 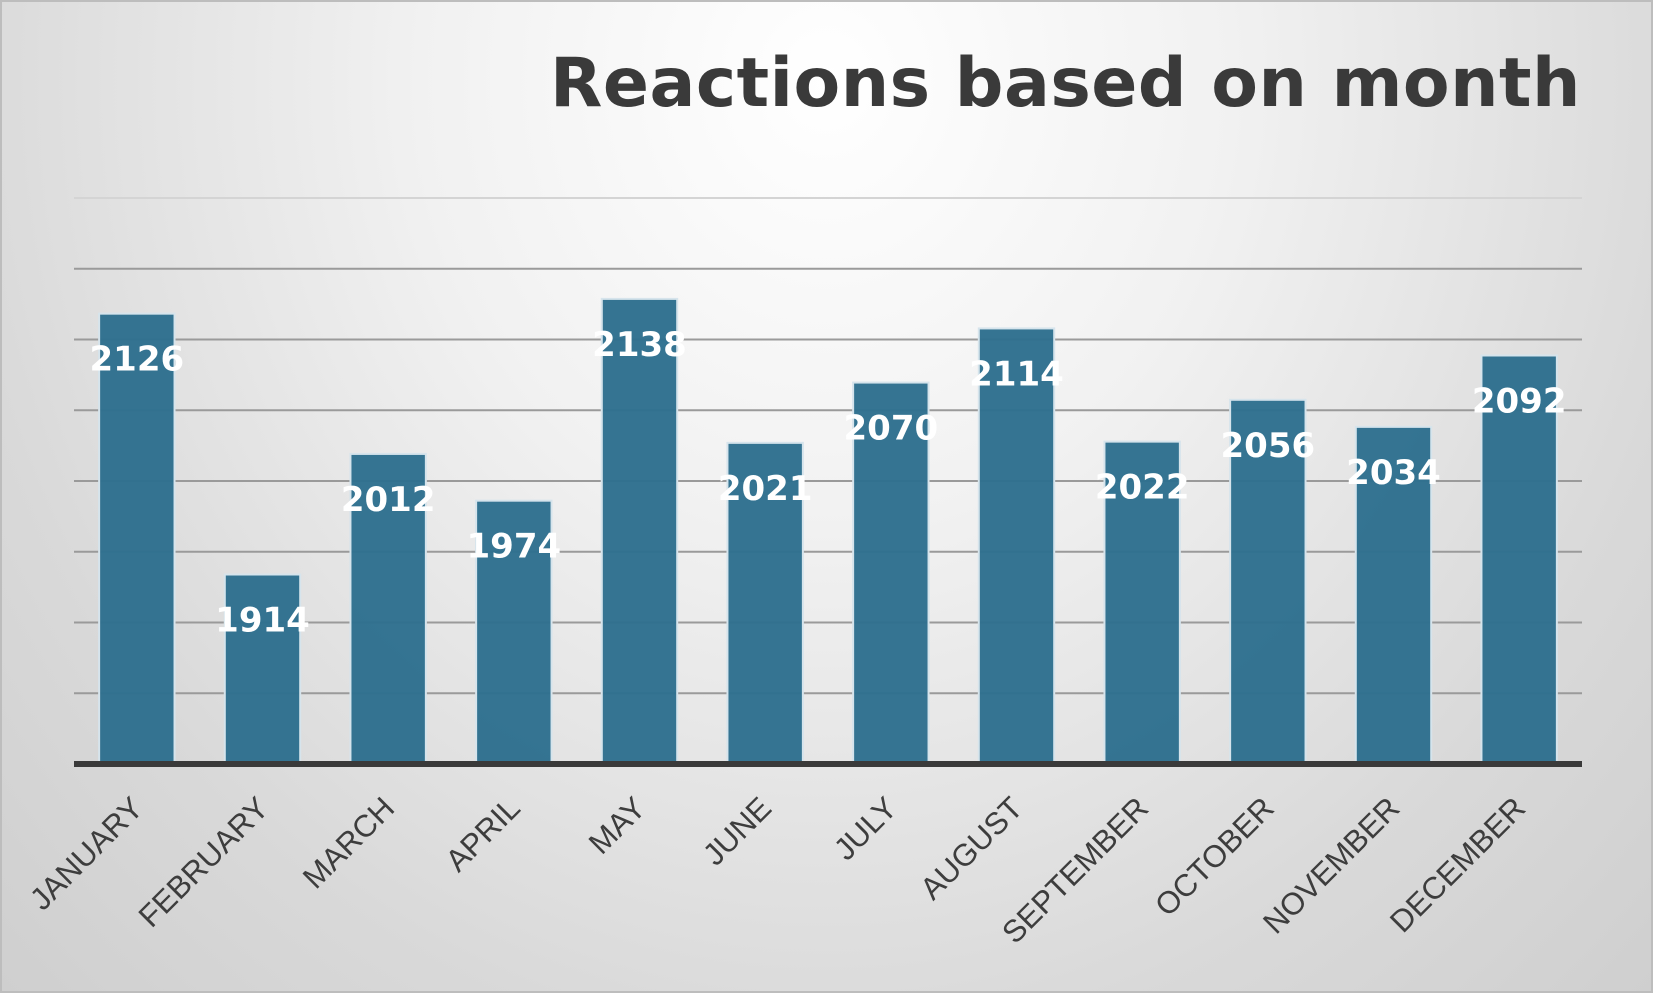 I want to click on x-tick-label-october: OCTOBER, so click(x=1214, y=856).